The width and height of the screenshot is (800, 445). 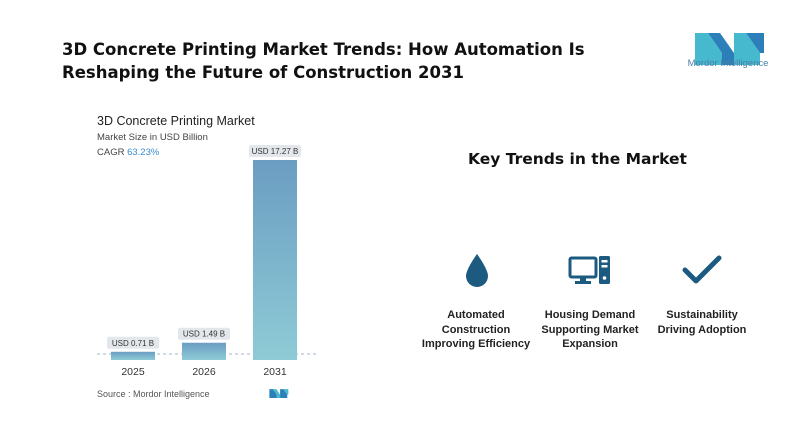 What do you see at coordinates (133, 355) in the screenshot?
I see `bar-2025` at bounding box center [133, 355].